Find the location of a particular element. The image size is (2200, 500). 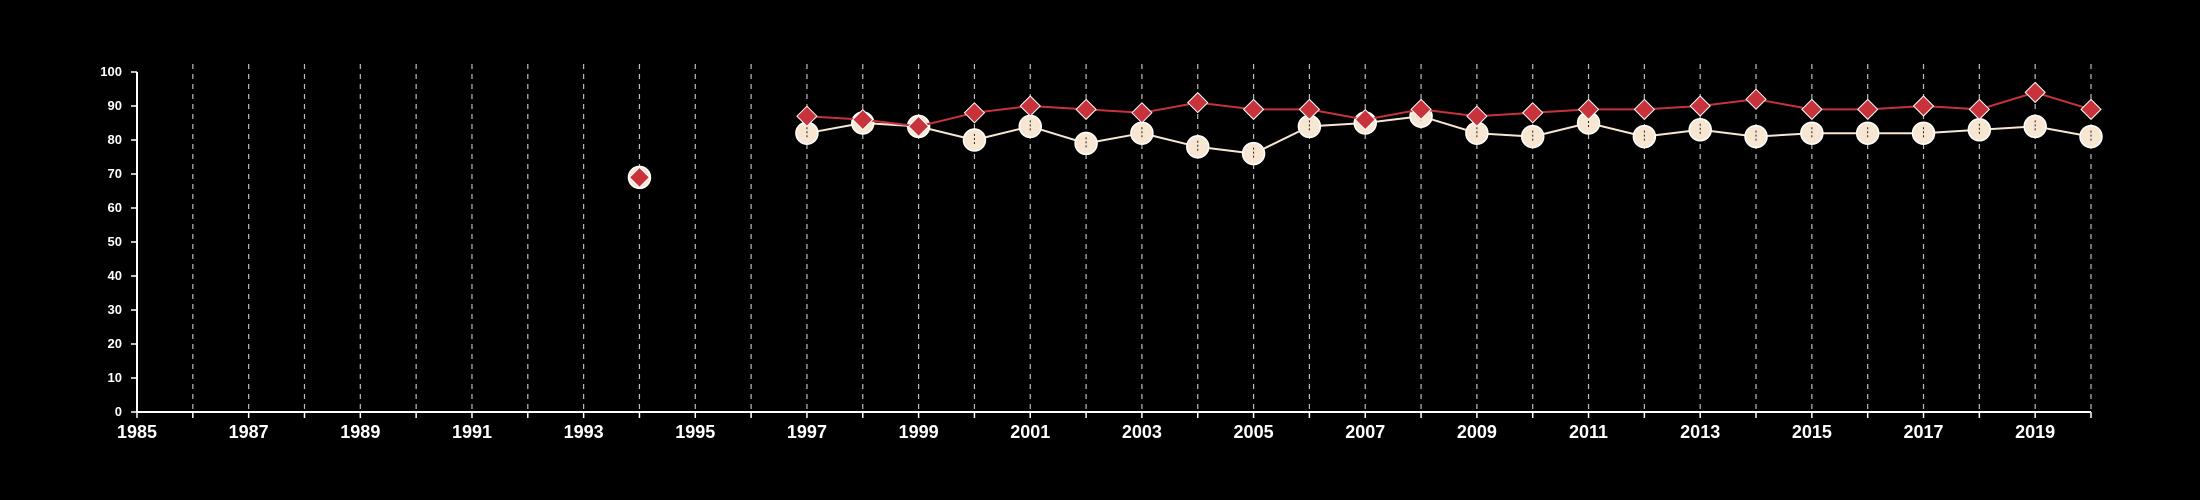

y-tick-label: 20 is located at coordinates (115, 343).